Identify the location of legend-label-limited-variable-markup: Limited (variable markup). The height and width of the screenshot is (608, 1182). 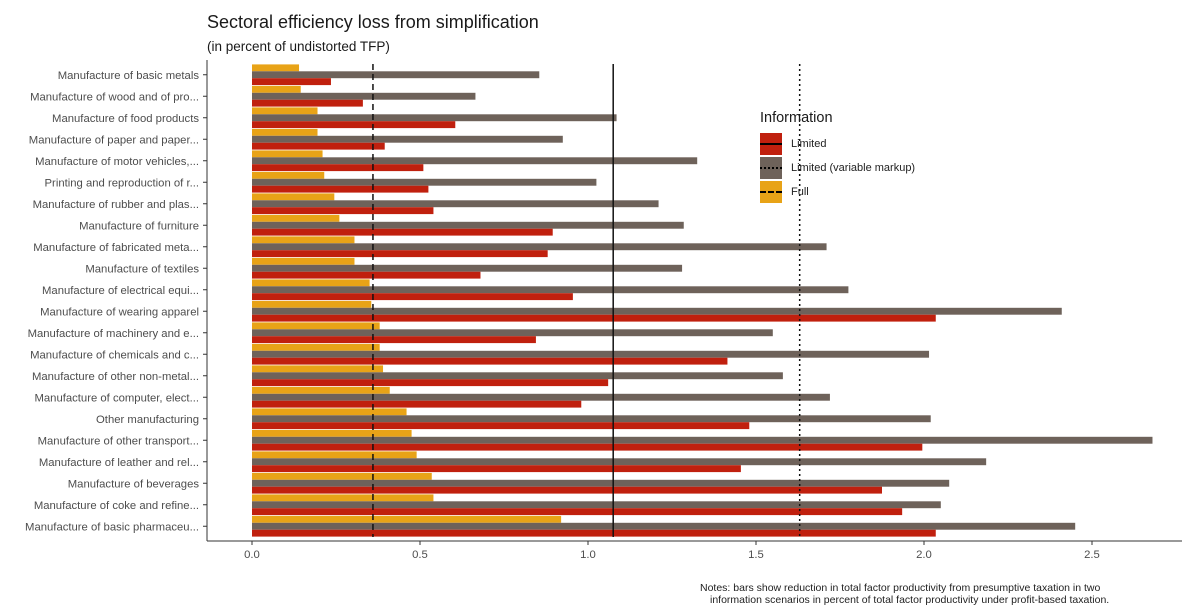
(853, 168).